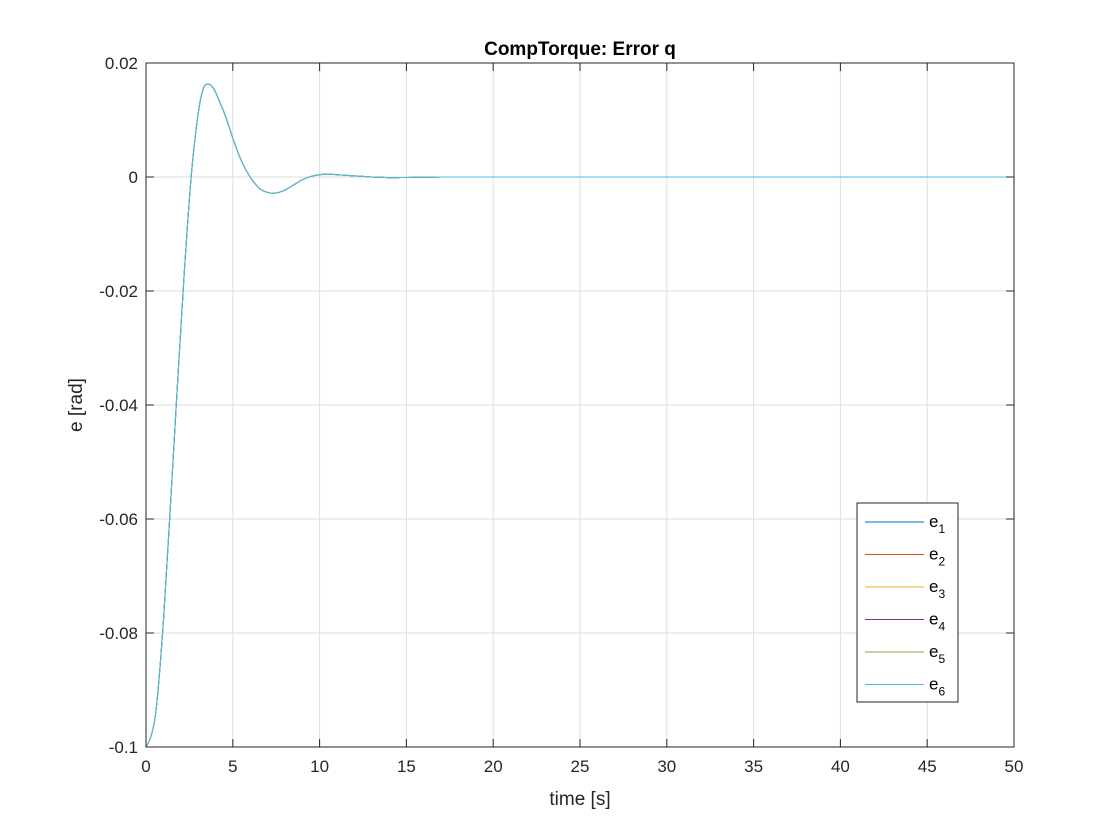 The width and height of the screenshot is (1120, 840). I want to click on x-tick-label: 10, so click(319, 766).